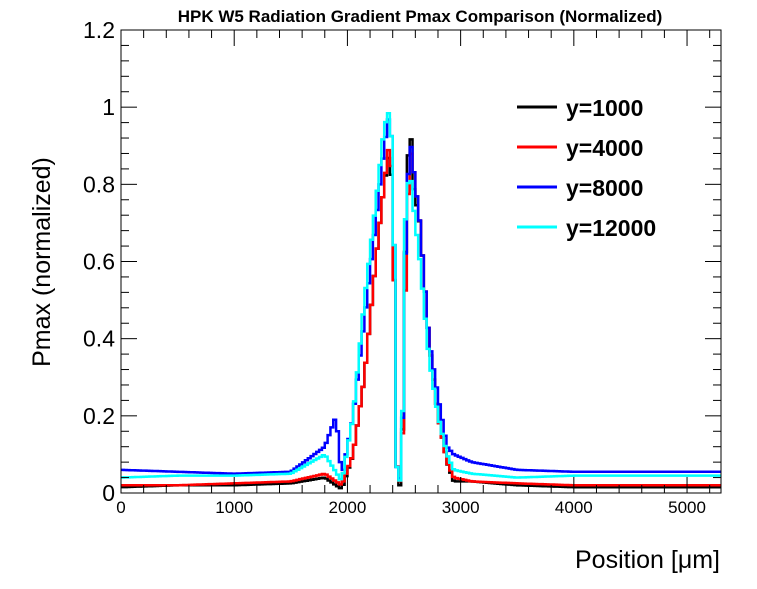  I want to click on y-tick-label: 0.8, so click(99, 184).